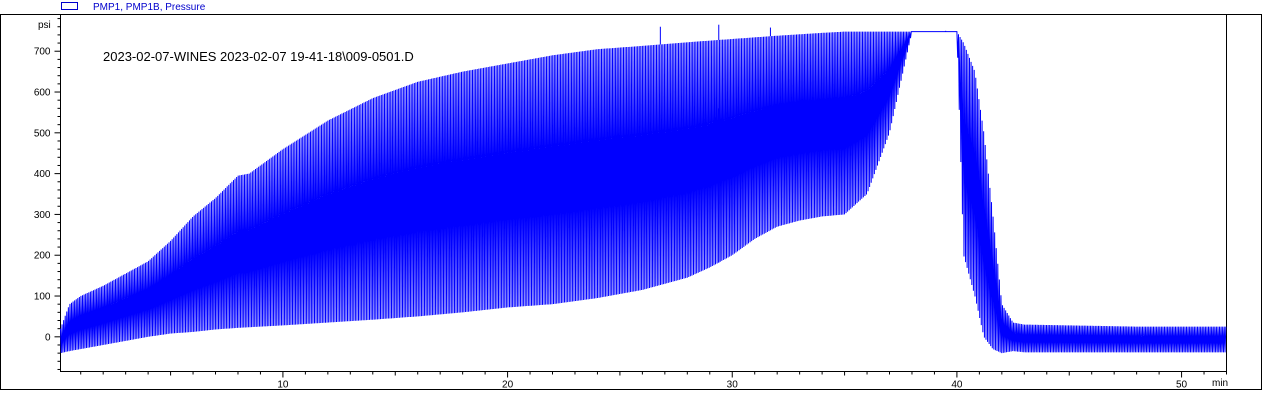 This screenshot has height=410, width=1263. Describe the element at coordinates (149, 7) in the screenshot. I see `legend-label: PMP1, PMP1B, Pressure` at that location.